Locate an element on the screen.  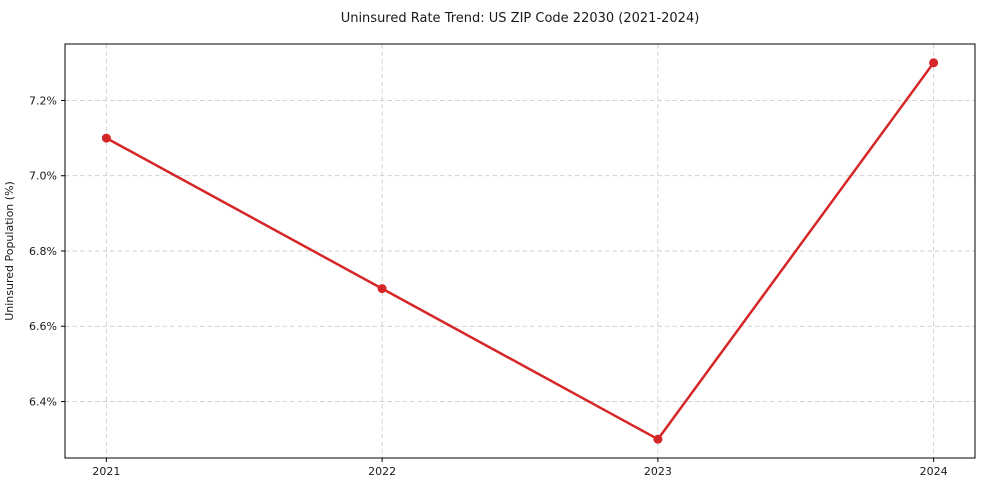
data-point-2023 is located at coordinates (658, 439).